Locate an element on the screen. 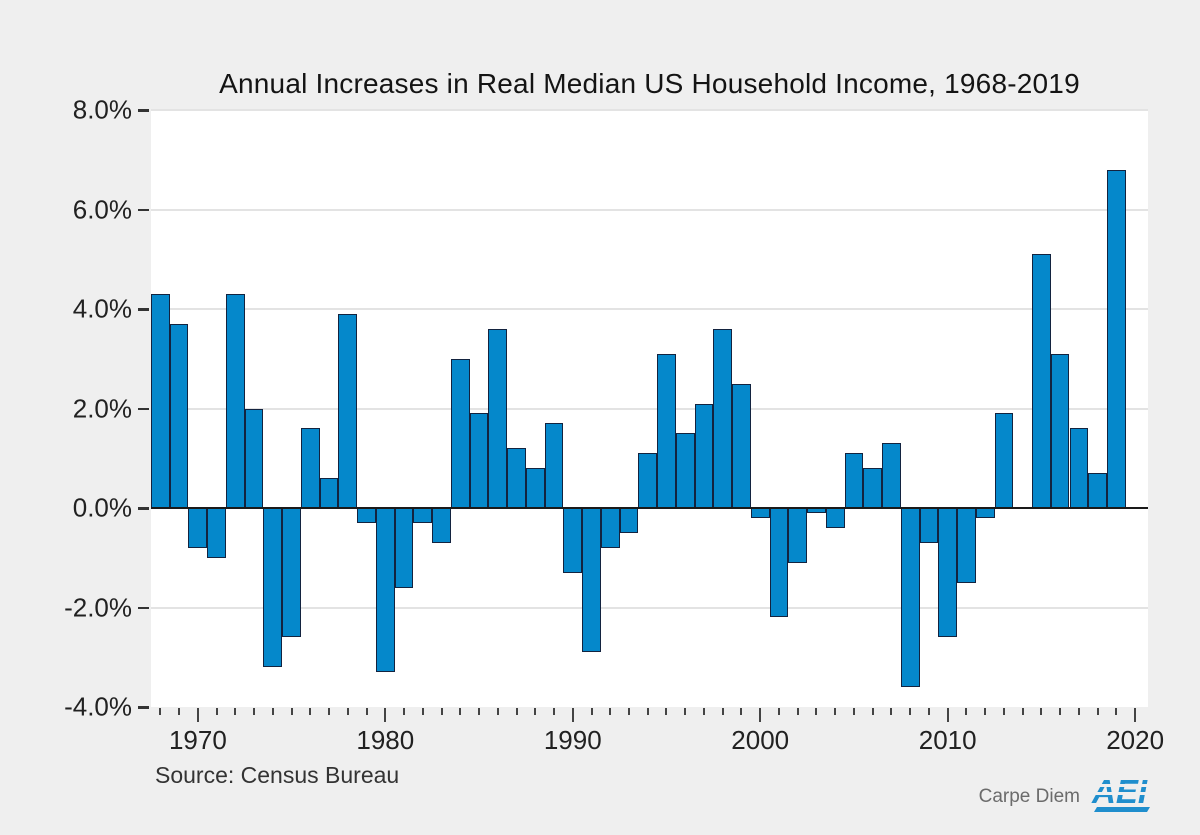 Image resolution: width=1200 pixels, height=835 pixels. bar-2018 is located at coordinates (1097, 490).